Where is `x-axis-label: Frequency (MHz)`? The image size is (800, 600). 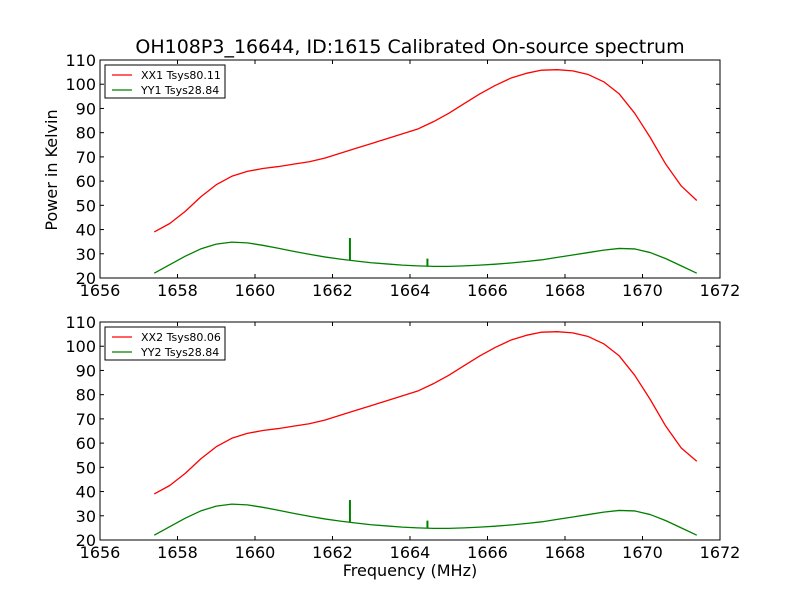 x-axis-label: Frequency (MHz) is located at coordinates (410, 570).